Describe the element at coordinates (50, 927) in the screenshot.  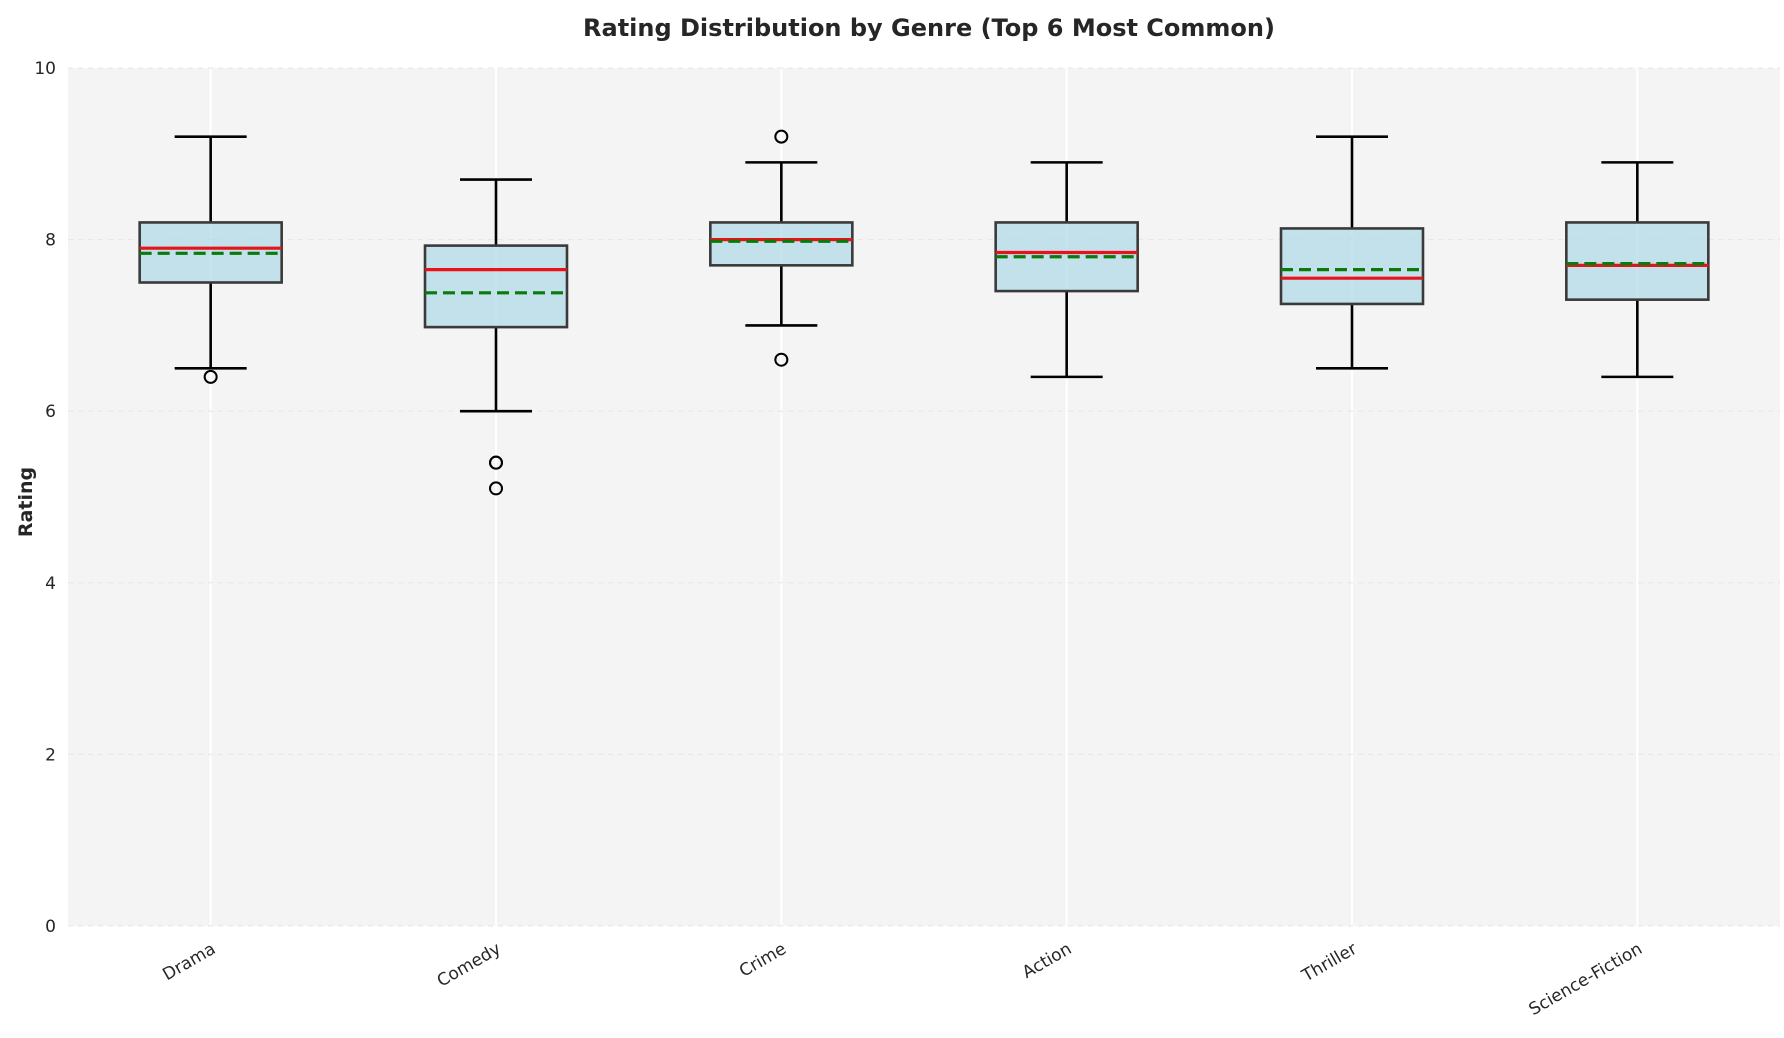
I see `y-tick-label: 0` at that location.